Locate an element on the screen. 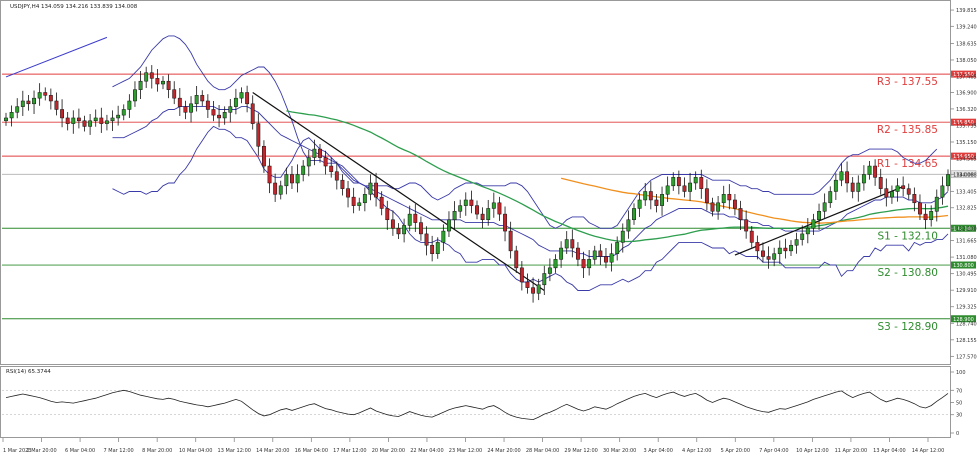  time-tick-label: 2 Mar 20:00 is located at coordinates (41, 451).